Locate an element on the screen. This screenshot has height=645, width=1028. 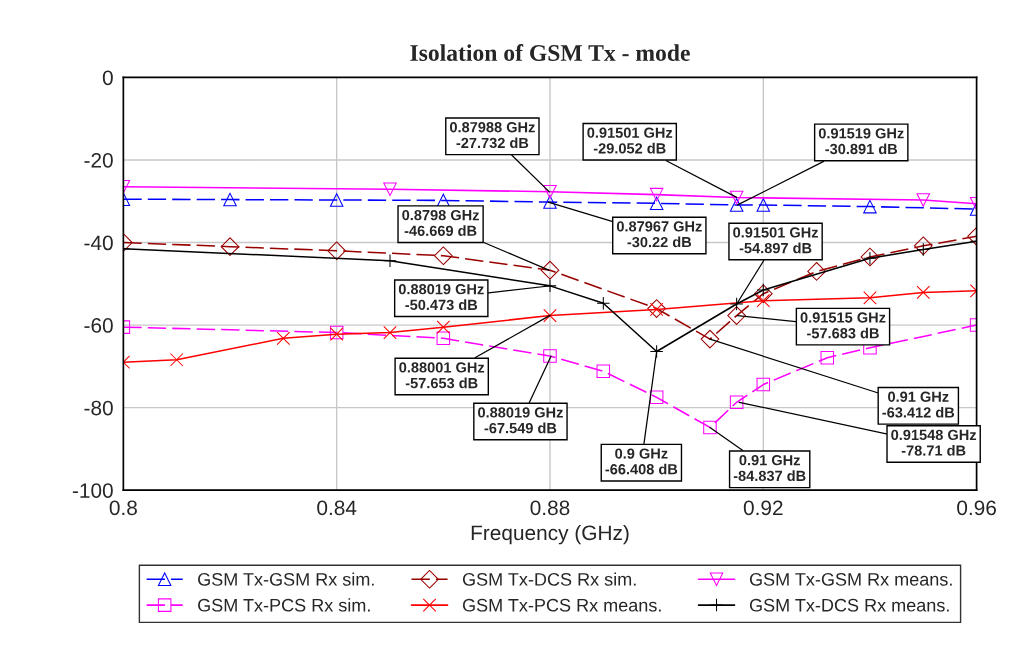
chart-title: Isolation of GSM Tx - mode is located at coordinates (550, 52).